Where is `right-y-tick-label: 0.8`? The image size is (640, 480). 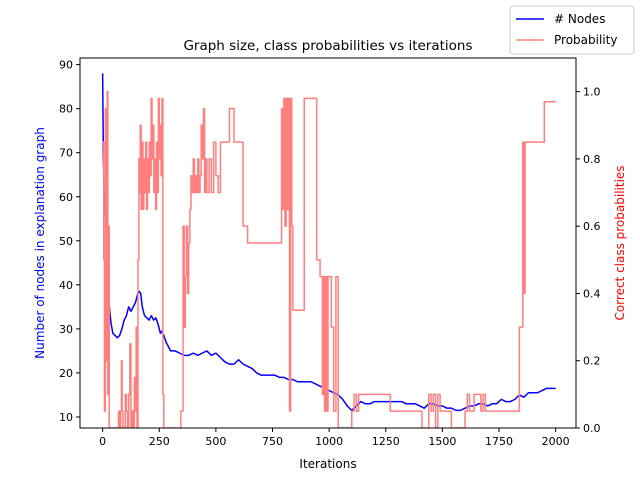
right-y-tick-label: 0.8 is located at coordinates (592, 159).